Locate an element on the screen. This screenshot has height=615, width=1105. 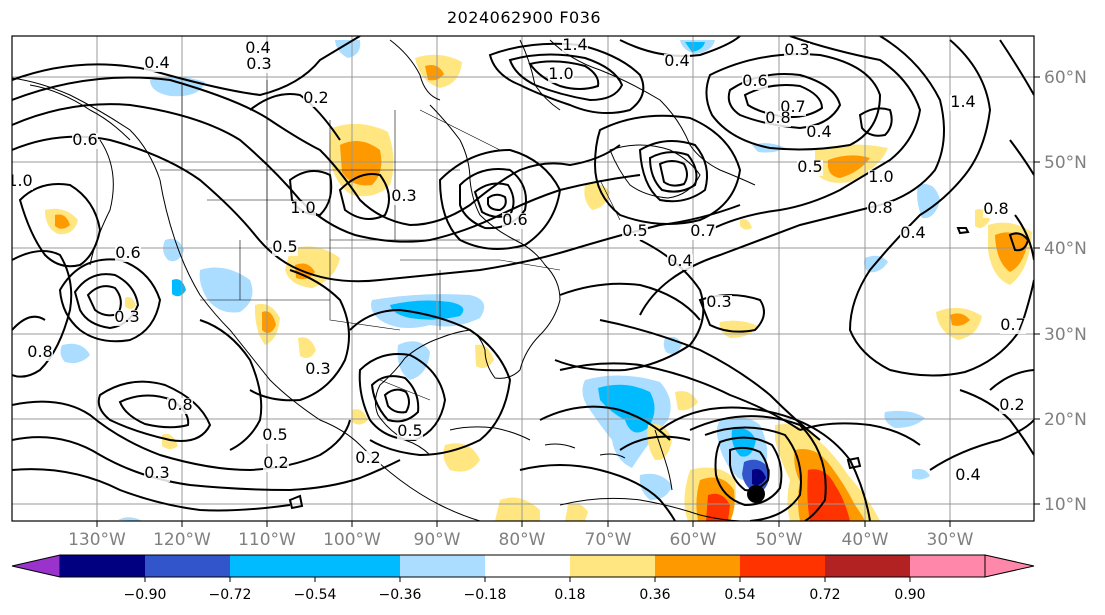
lon-label: 70°W is located at coordinates (608, 540).